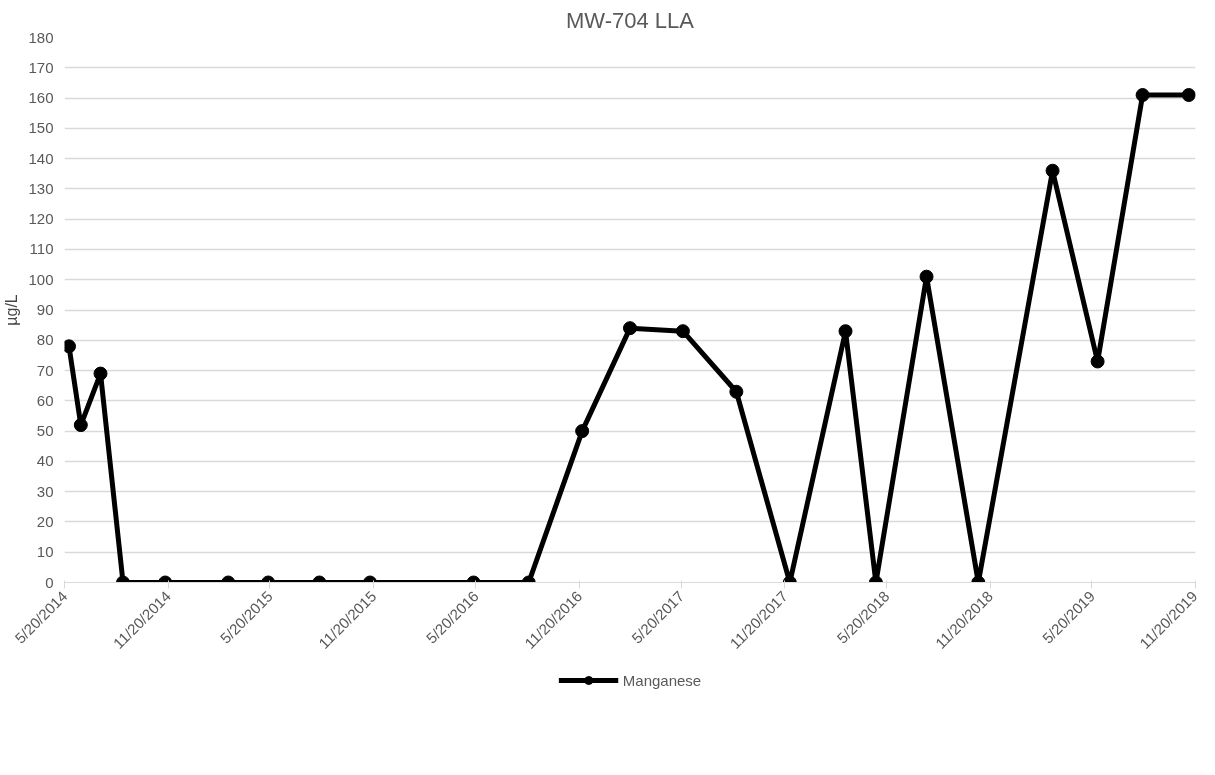 The image size is (1215, 775). What do you see at coordinates (662, 680) in the screenshot?
I see `legend-label: Manganese` at bounding box center [662, 680].